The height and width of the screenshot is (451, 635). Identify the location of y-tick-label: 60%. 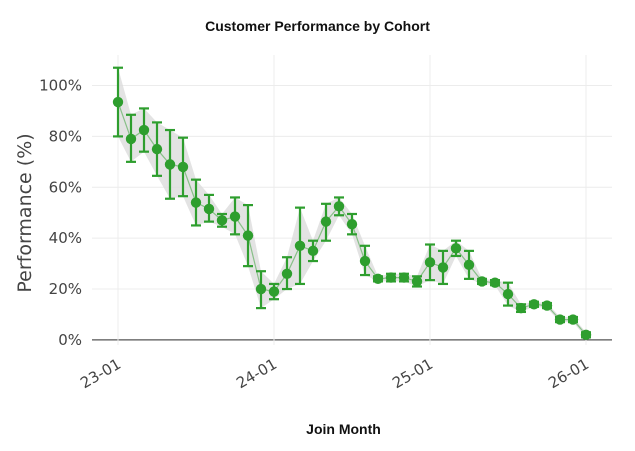
(65, 187).